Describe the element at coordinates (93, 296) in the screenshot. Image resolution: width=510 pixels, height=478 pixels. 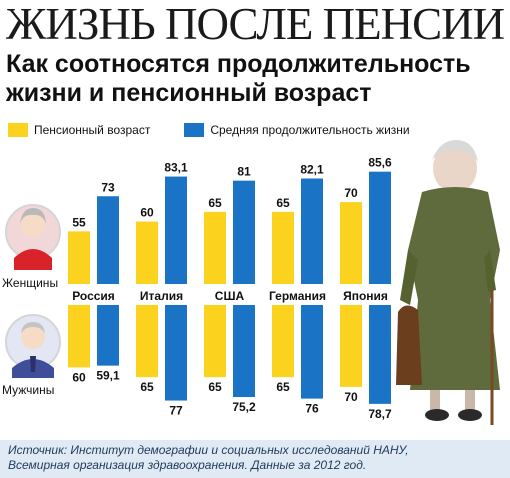
I see `category-label: Россия` at that location.